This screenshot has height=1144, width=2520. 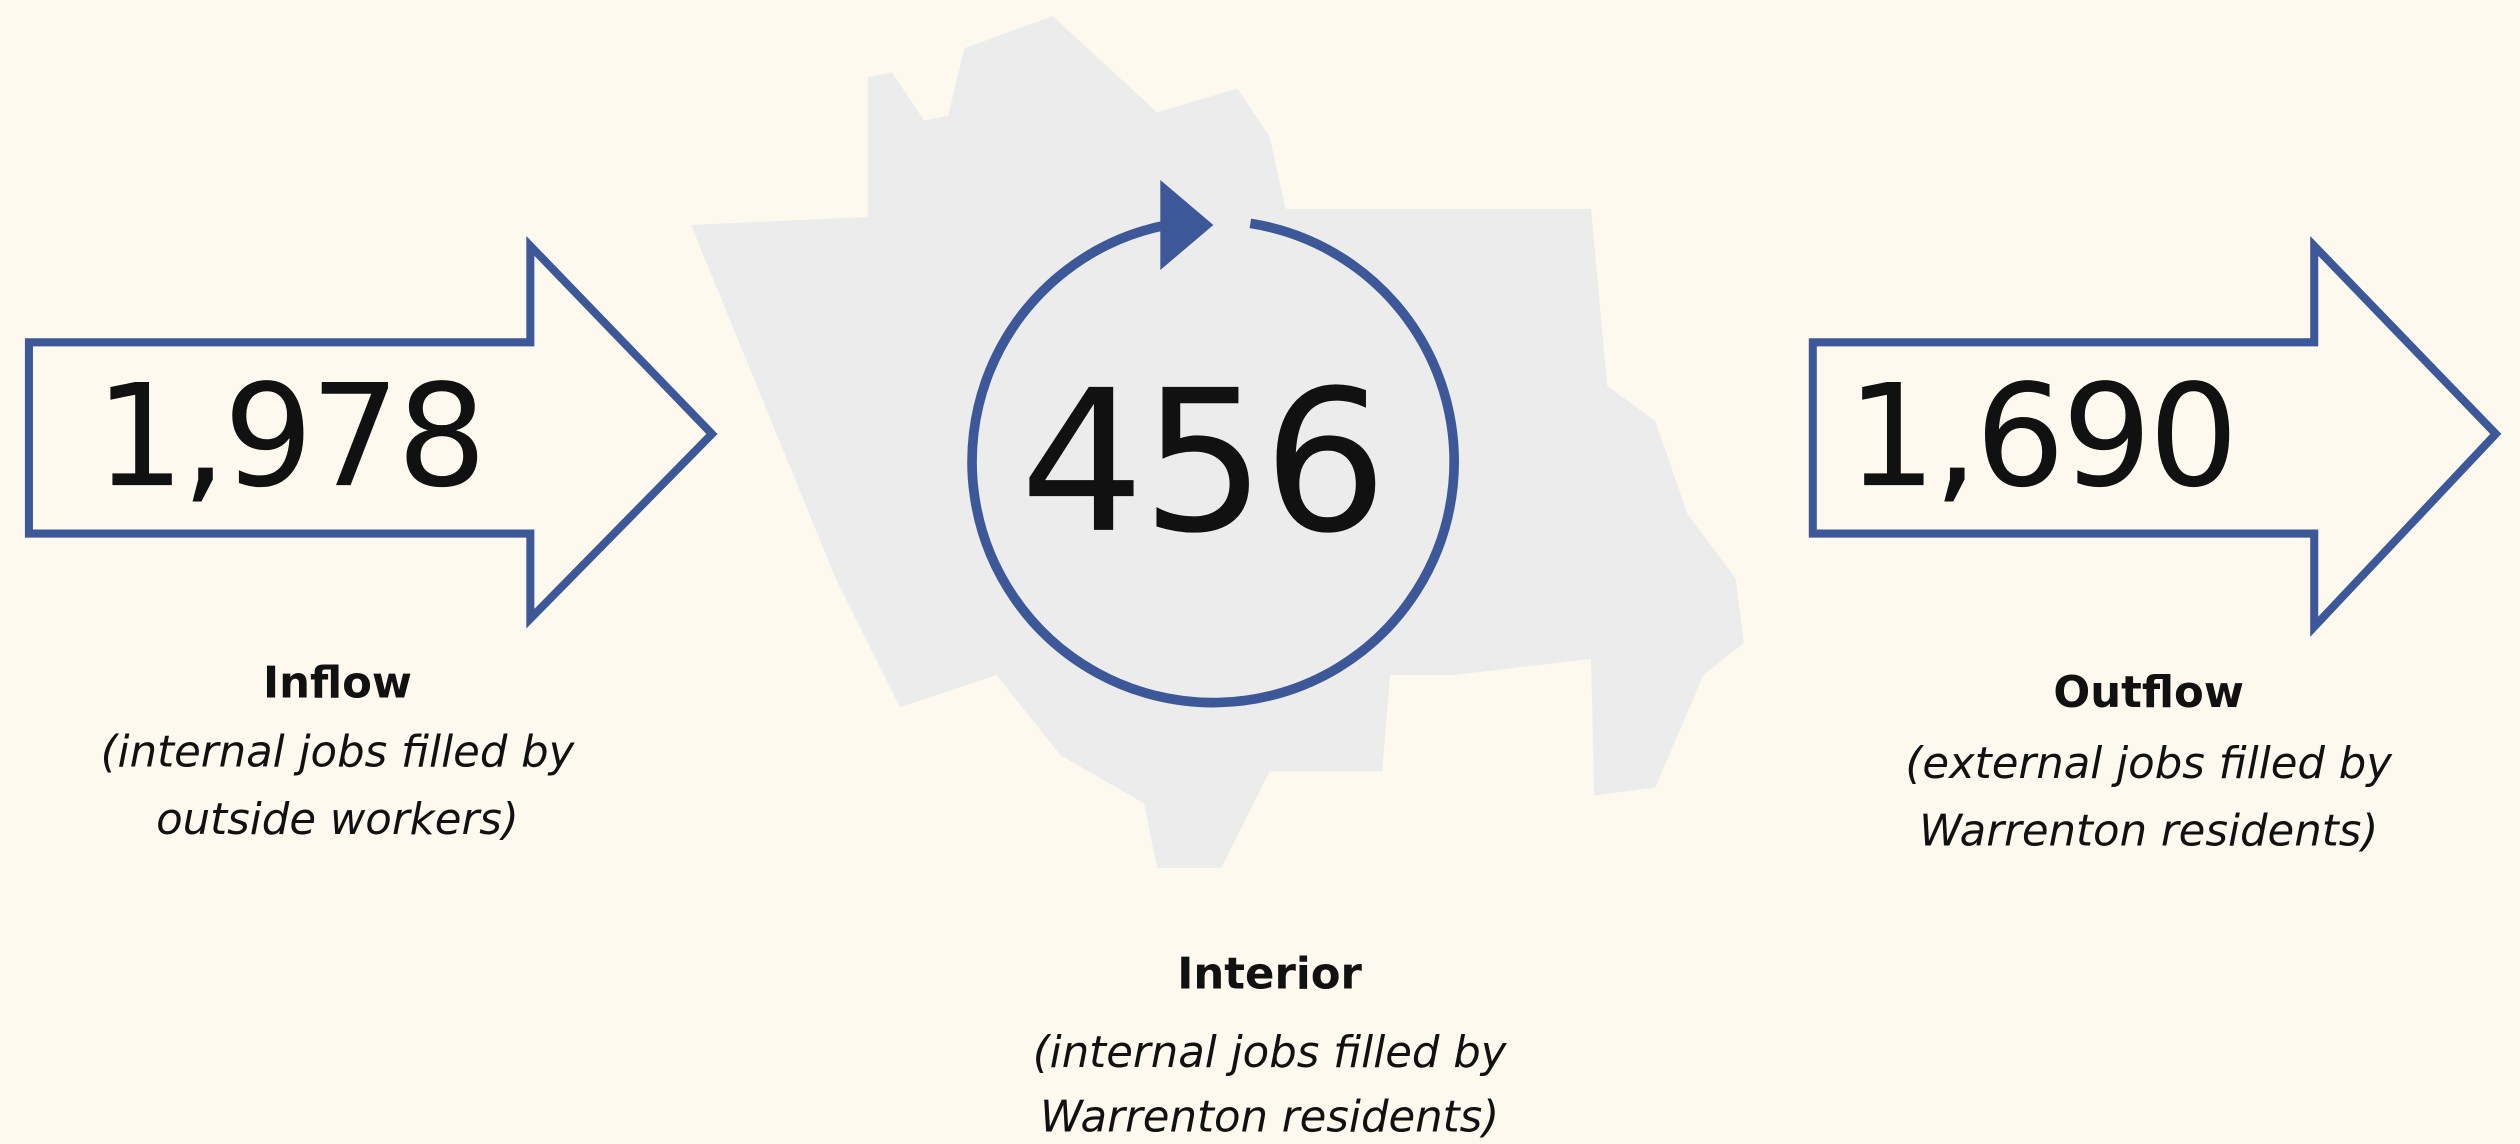 I want to click on interior-value: 456, so click(x=1202, y=463).